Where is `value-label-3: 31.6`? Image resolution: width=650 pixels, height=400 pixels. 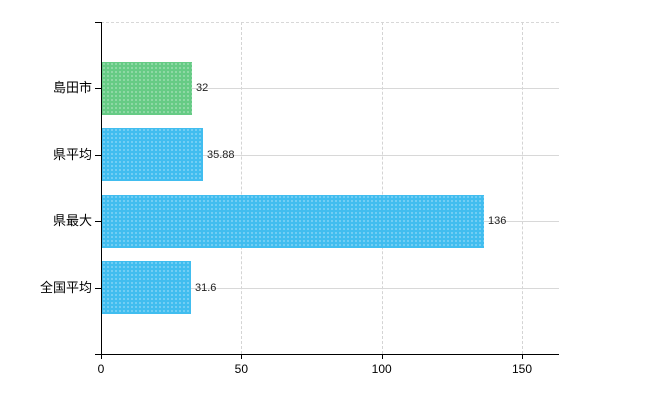
value-label-3: 31.6 is located at coordinates (206, 288).